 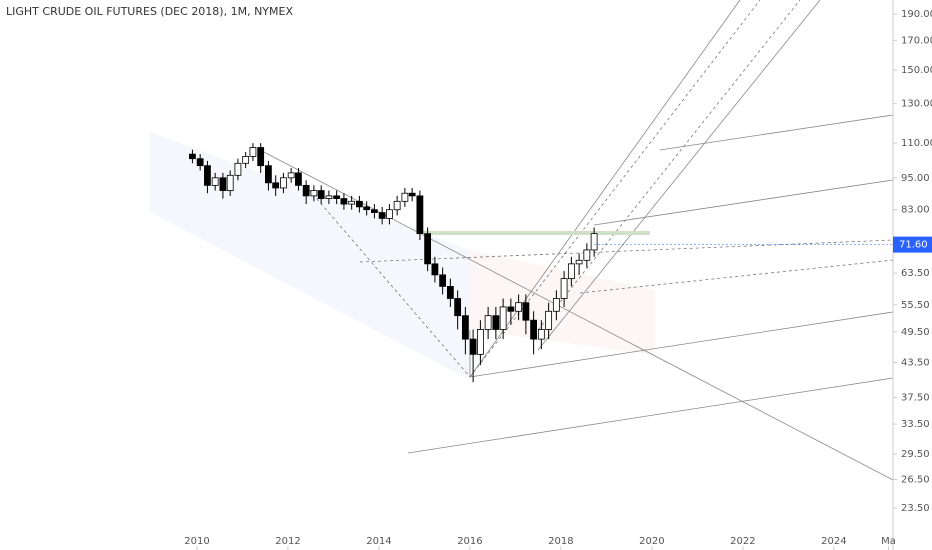 What do you see at coordinates (915, 454) in the screenshot?
I see `y-tick-label: 29.50` at bounding box center [915, 454].